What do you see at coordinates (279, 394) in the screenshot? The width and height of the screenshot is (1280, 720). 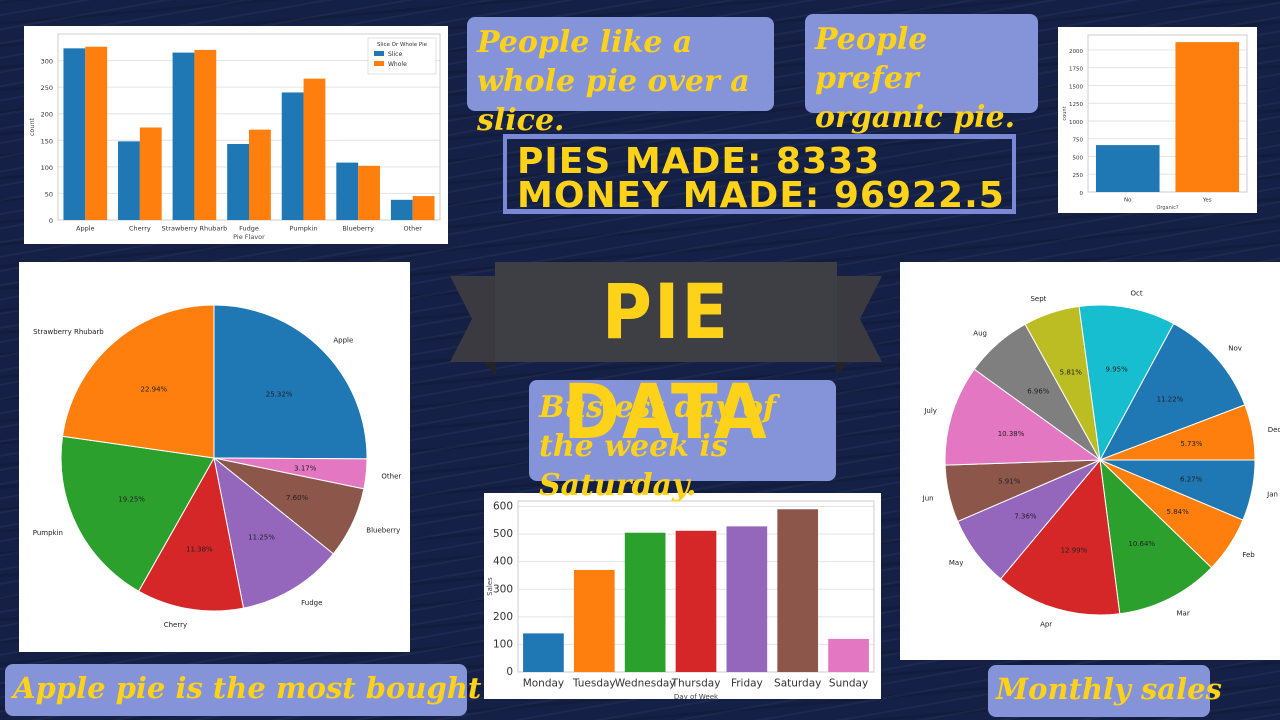 I see `pie-pct-label: 25.32%` at bounding box center [279, 394].